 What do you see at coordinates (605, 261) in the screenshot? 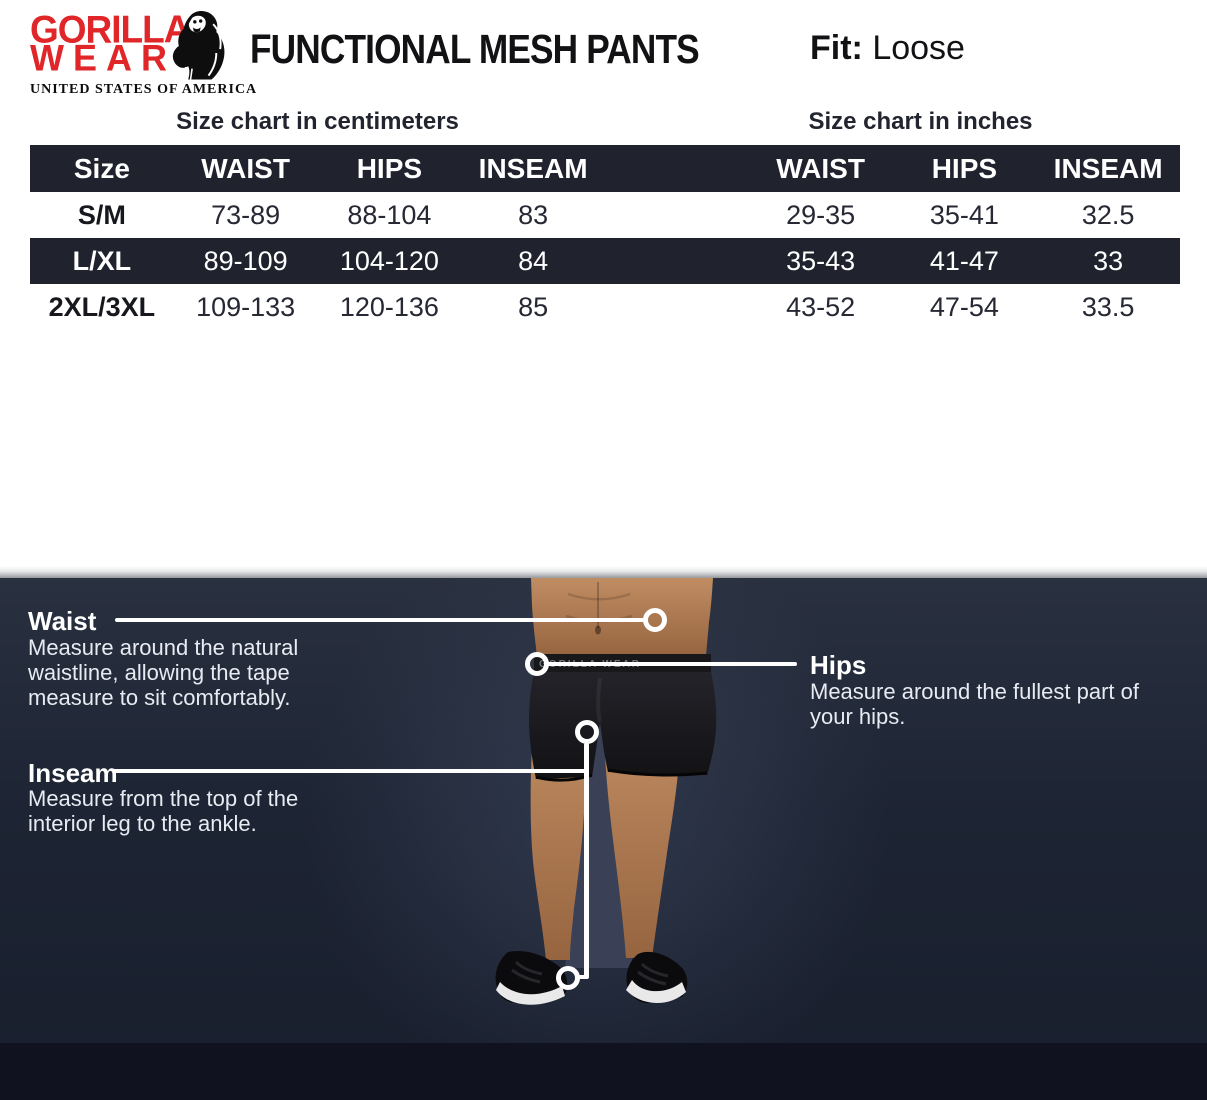
I see `table-row: L/XL 89-109 104-120 84 35-43 41-47 33` at bounding box center [605, 261].